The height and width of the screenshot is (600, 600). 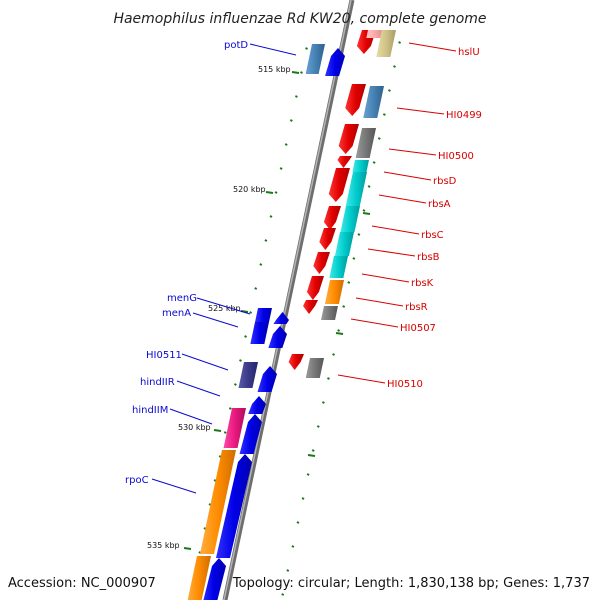 What do you see at coordinates (315, 59) in the screenshot?
I see `gene-potD-steel` at bounding box center [315, 59].